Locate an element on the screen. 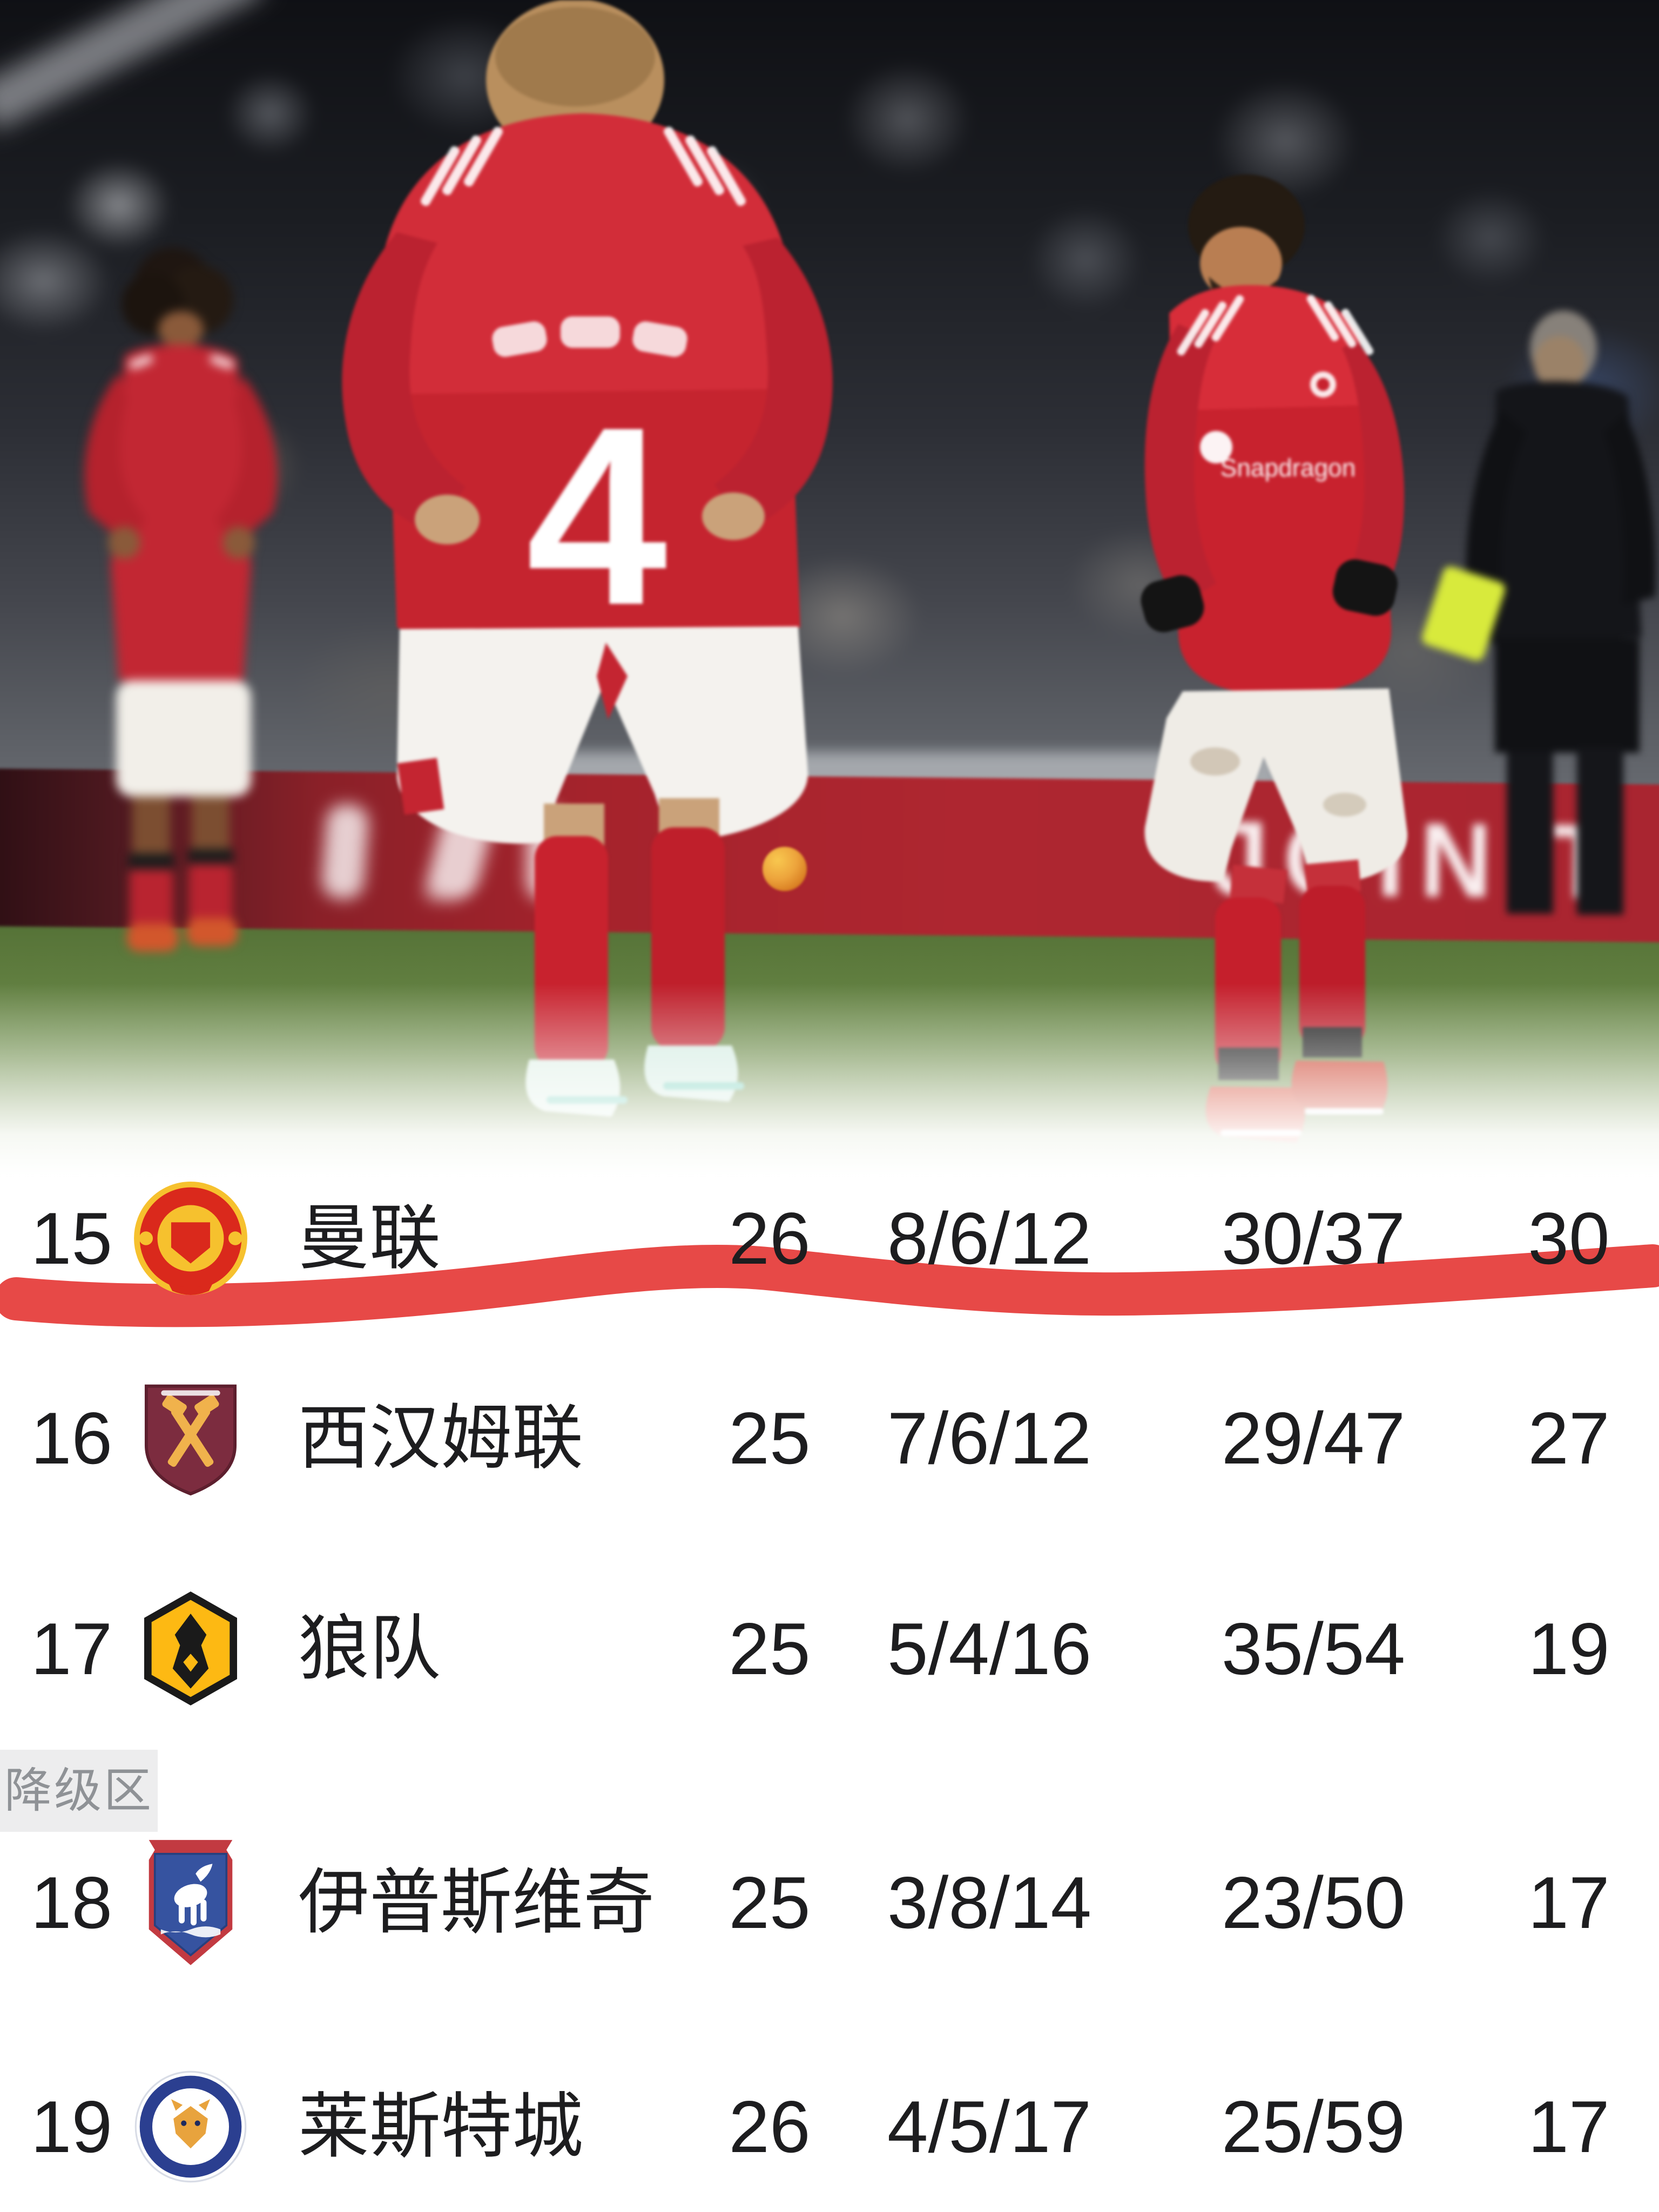  ipswich-crest-icon is located at coordinates (191, 1902).